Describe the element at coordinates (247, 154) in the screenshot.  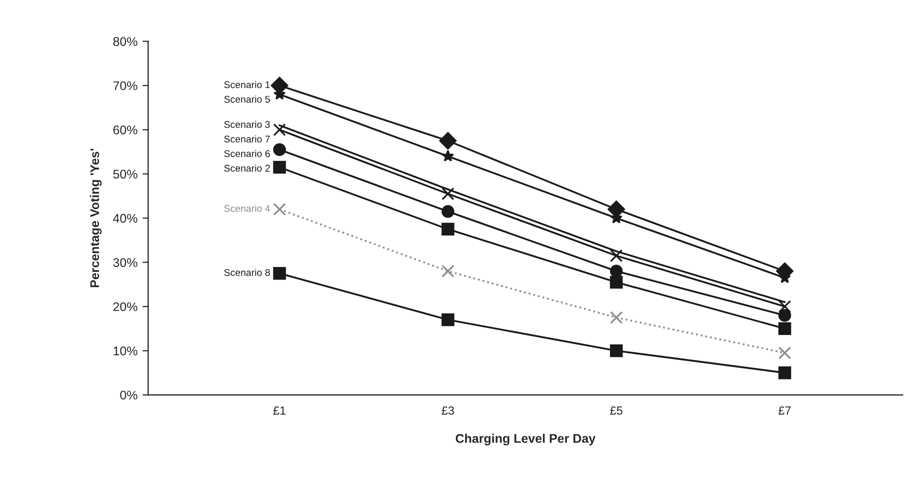
I see `series-label: Scenario 6` at that location.